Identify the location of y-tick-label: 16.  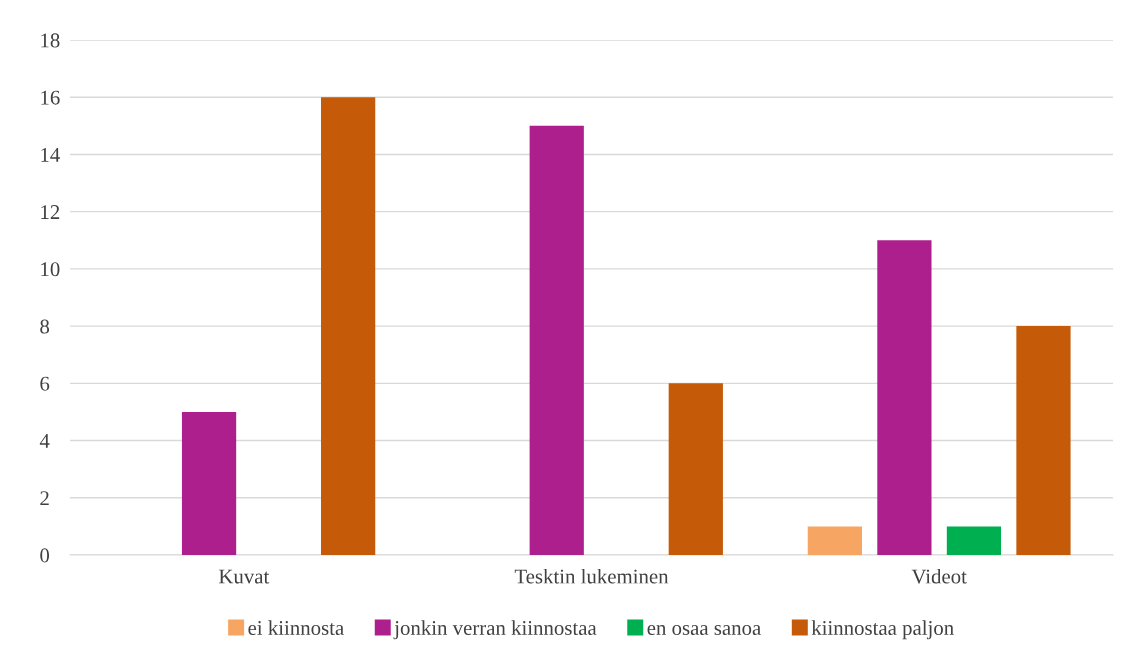
(50, 97).